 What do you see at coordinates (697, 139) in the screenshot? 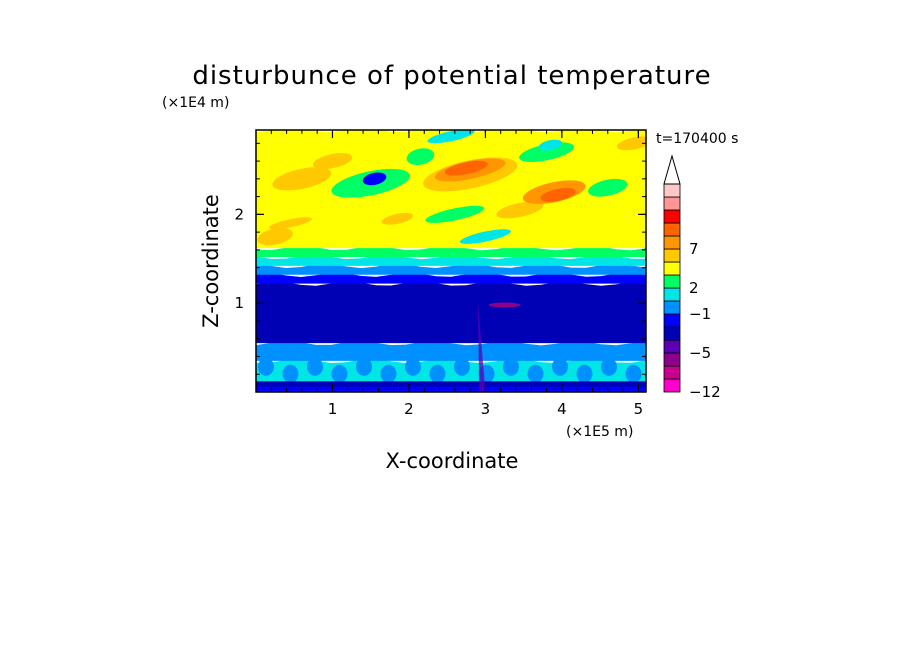
I see `time-label: t=170400 s` at bounding box center [697, 139].